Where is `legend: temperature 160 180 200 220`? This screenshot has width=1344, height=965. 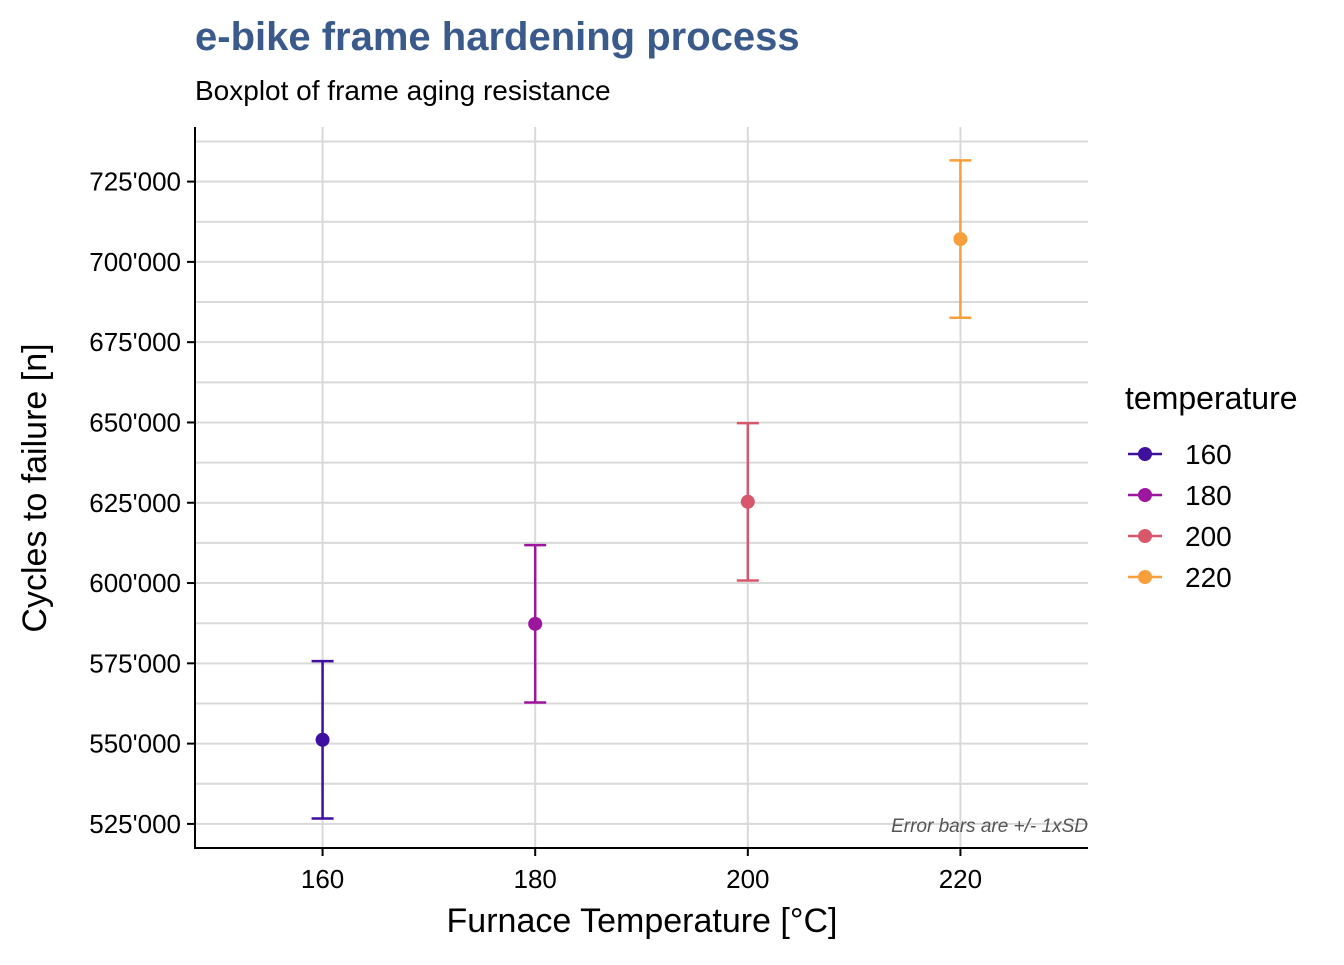
legend: temperature 160 180 200 220 is located at coordinates (1211, 486).